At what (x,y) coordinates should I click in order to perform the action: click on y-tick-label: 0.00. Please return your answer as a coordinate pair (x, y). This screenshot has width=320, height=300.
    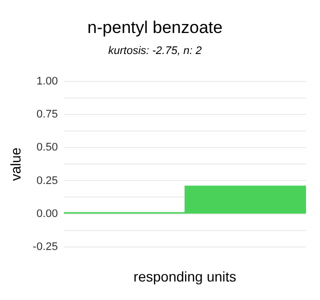
    Looking at the image, I should click on (47, 214).